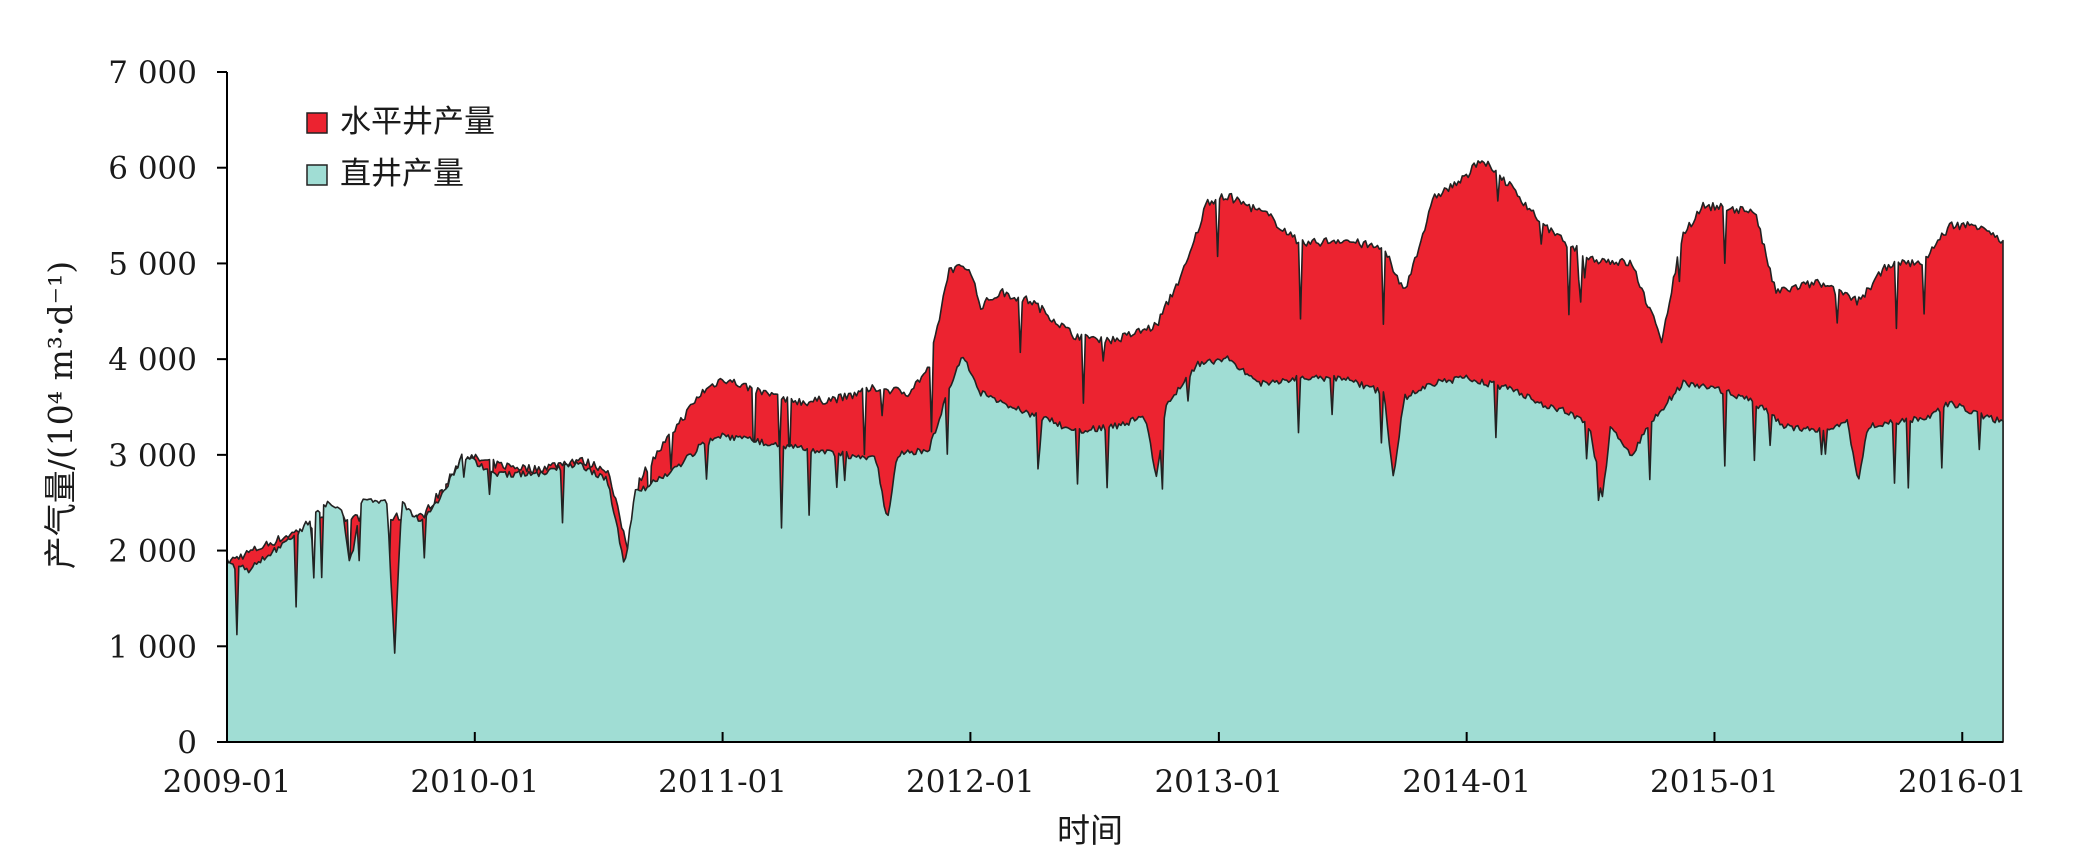 The height and width of the screenshot is (860, 2093). Describe the element at coordinates (1218, 782) in the screenshot. I see `x-tick-label-2013-01: 2013-01` at that location.